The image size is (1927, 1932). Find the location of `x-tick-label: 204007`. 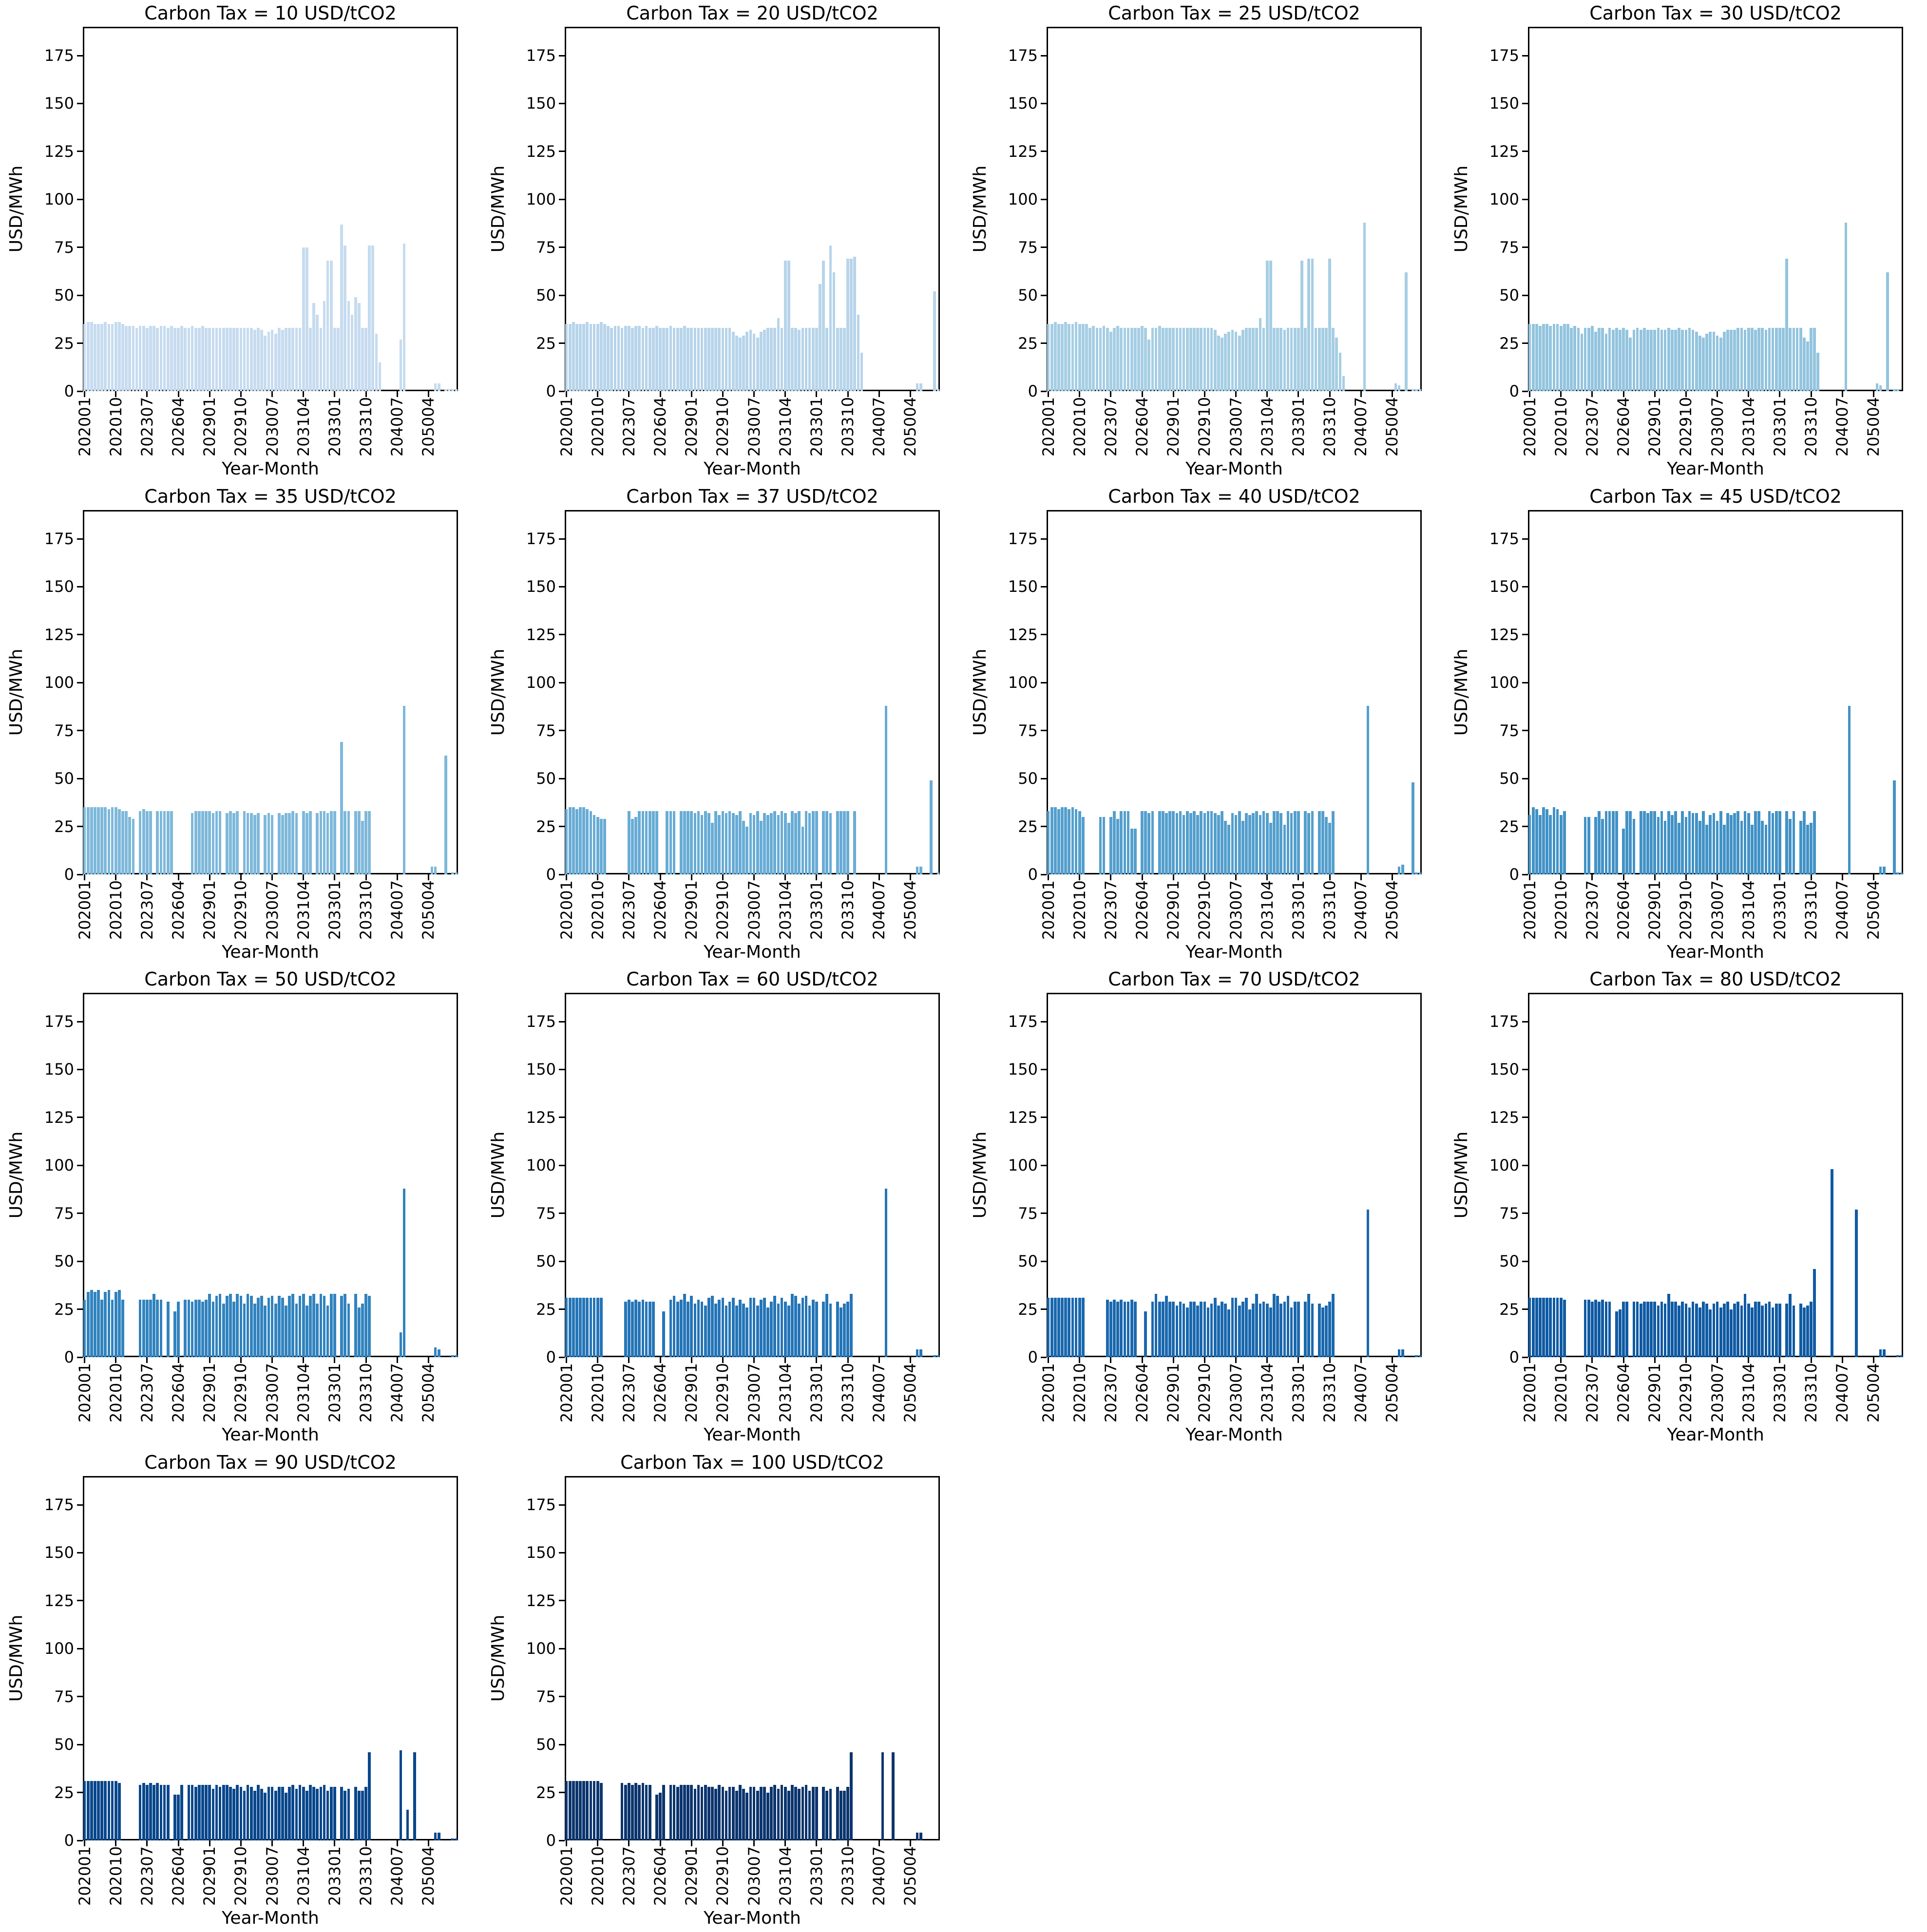

x-tick-label: 204007 is located at coordinates (397, 1393).